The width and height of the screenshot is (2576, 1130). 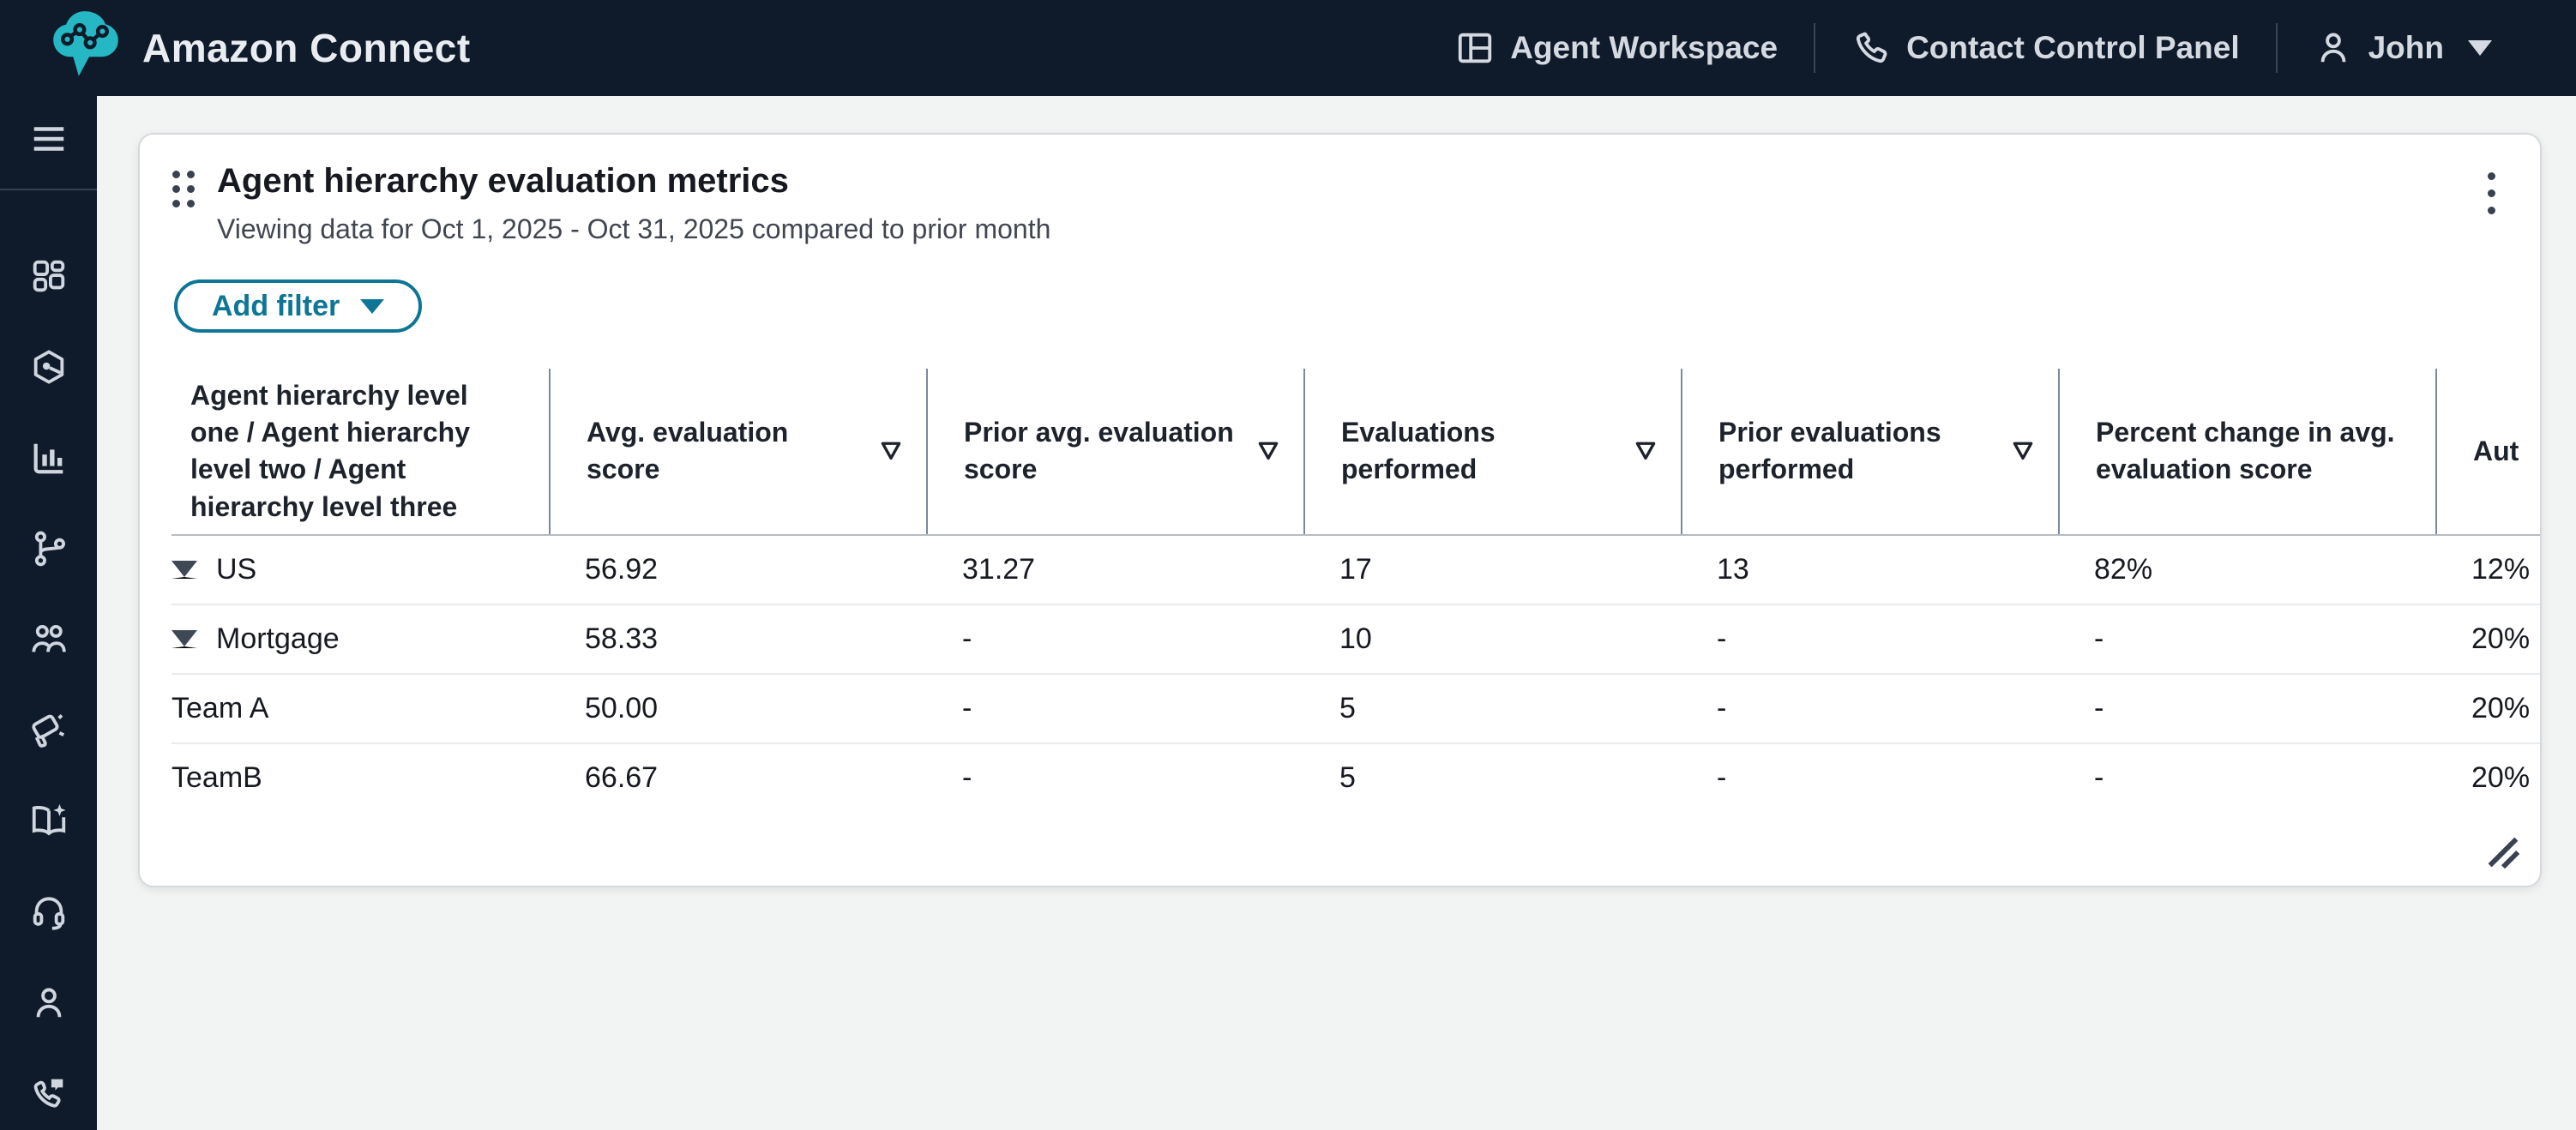 I want to click on sidebar-item-profile, so click(x=48, y=1003).